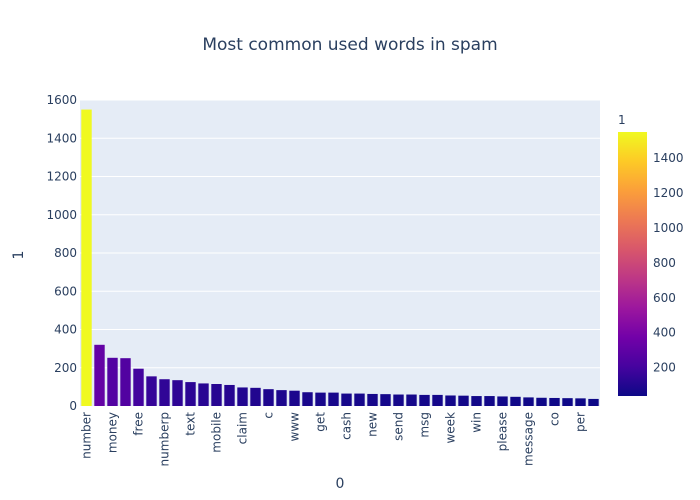 The image size is (700, 500). What do you see at coordinates (165, 439) in the screenshot?
I see `x-tick-label: numberp` at bounding box center [165, 439].